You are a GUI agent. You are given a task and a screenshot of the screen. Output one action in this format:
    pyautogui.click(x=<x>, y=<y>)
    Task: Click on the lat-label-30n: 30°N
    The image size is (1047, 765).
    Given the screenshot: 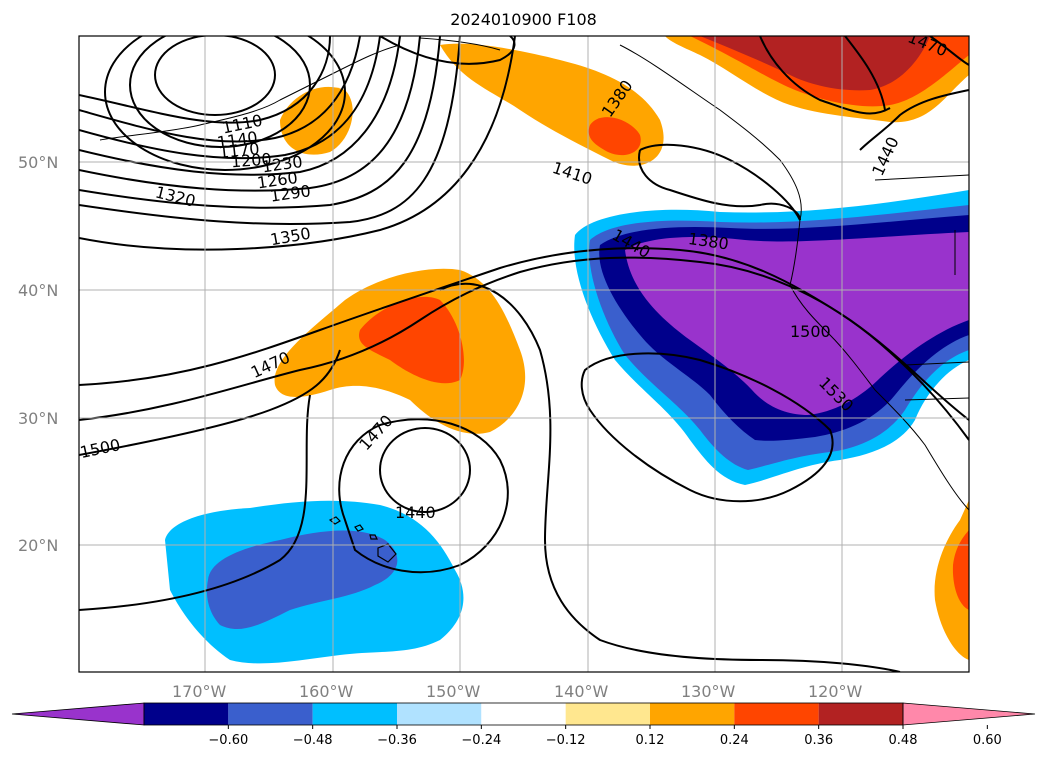 What is the action you would take?
    pyautogui.click(x=38, y=418)
    